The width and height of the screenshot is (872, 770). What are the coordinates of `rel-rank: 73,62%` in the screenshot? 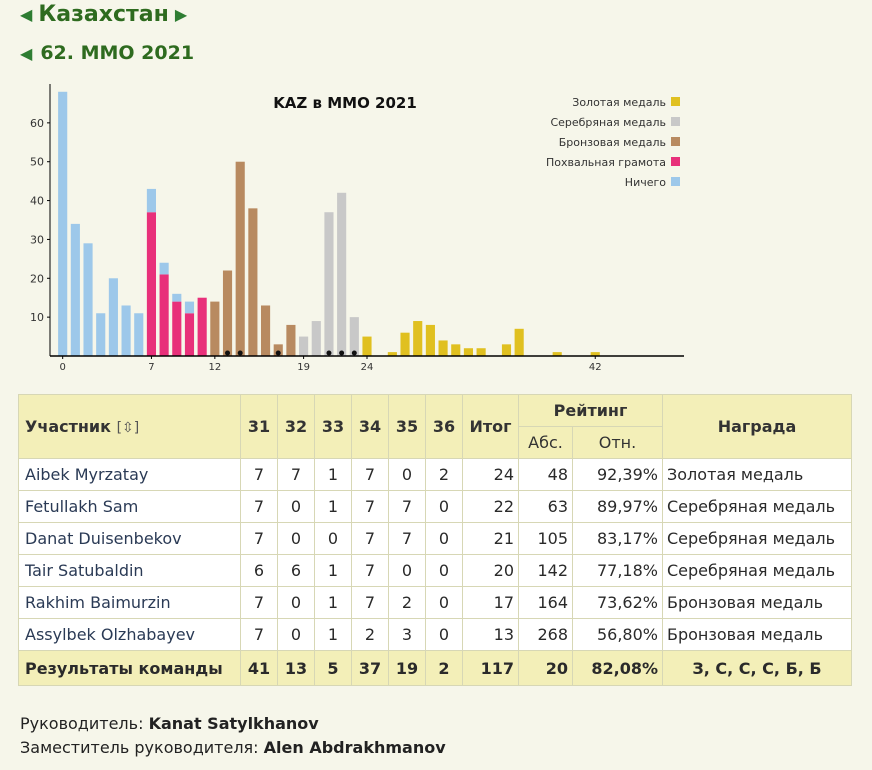 It's located at (617, 602).